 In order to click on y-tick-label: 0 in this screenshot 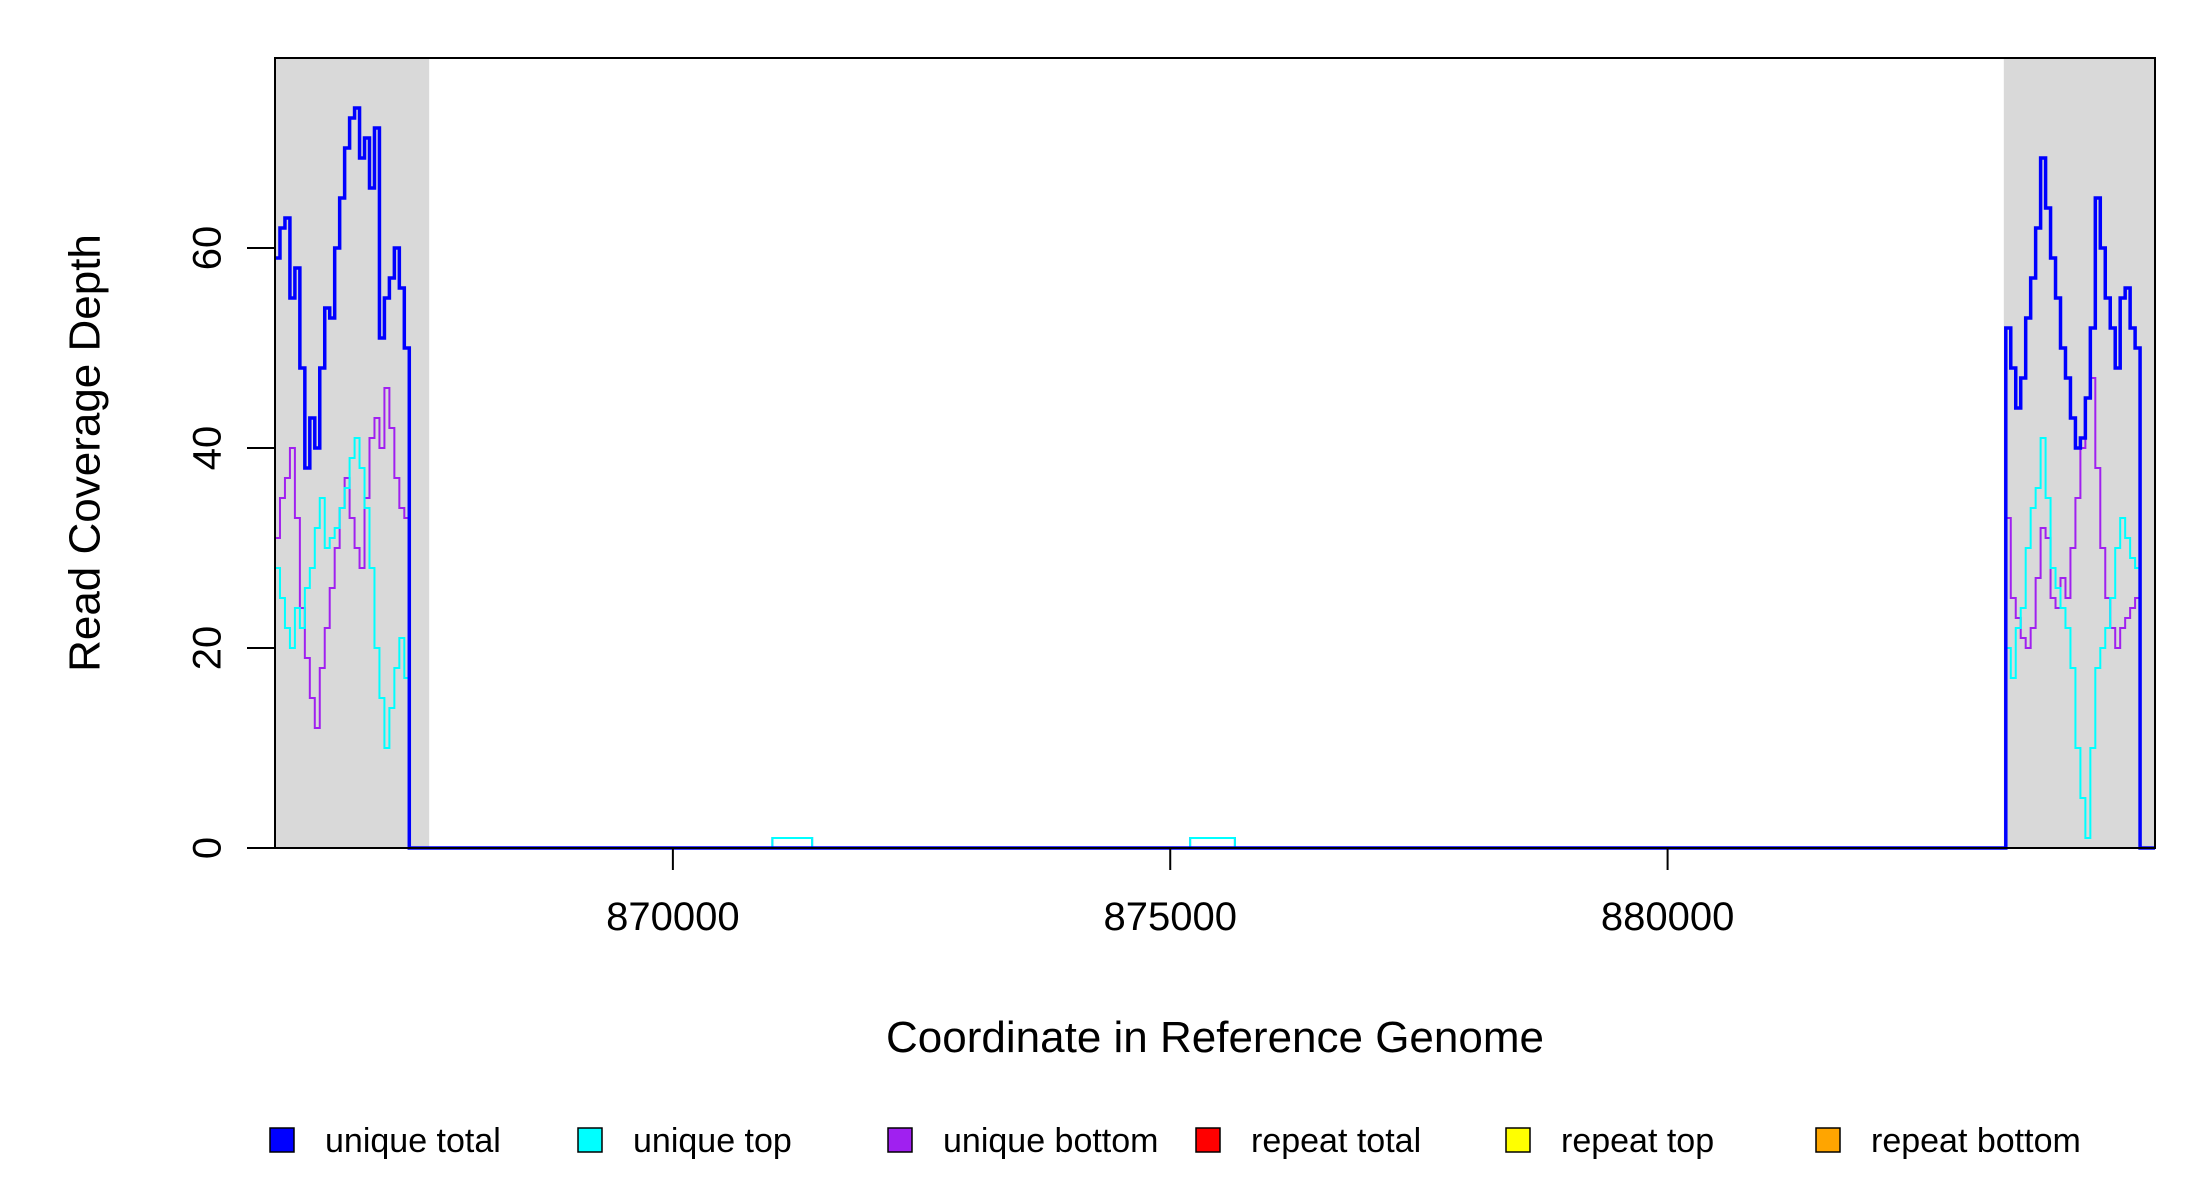, I will do `click(208, 848)`.